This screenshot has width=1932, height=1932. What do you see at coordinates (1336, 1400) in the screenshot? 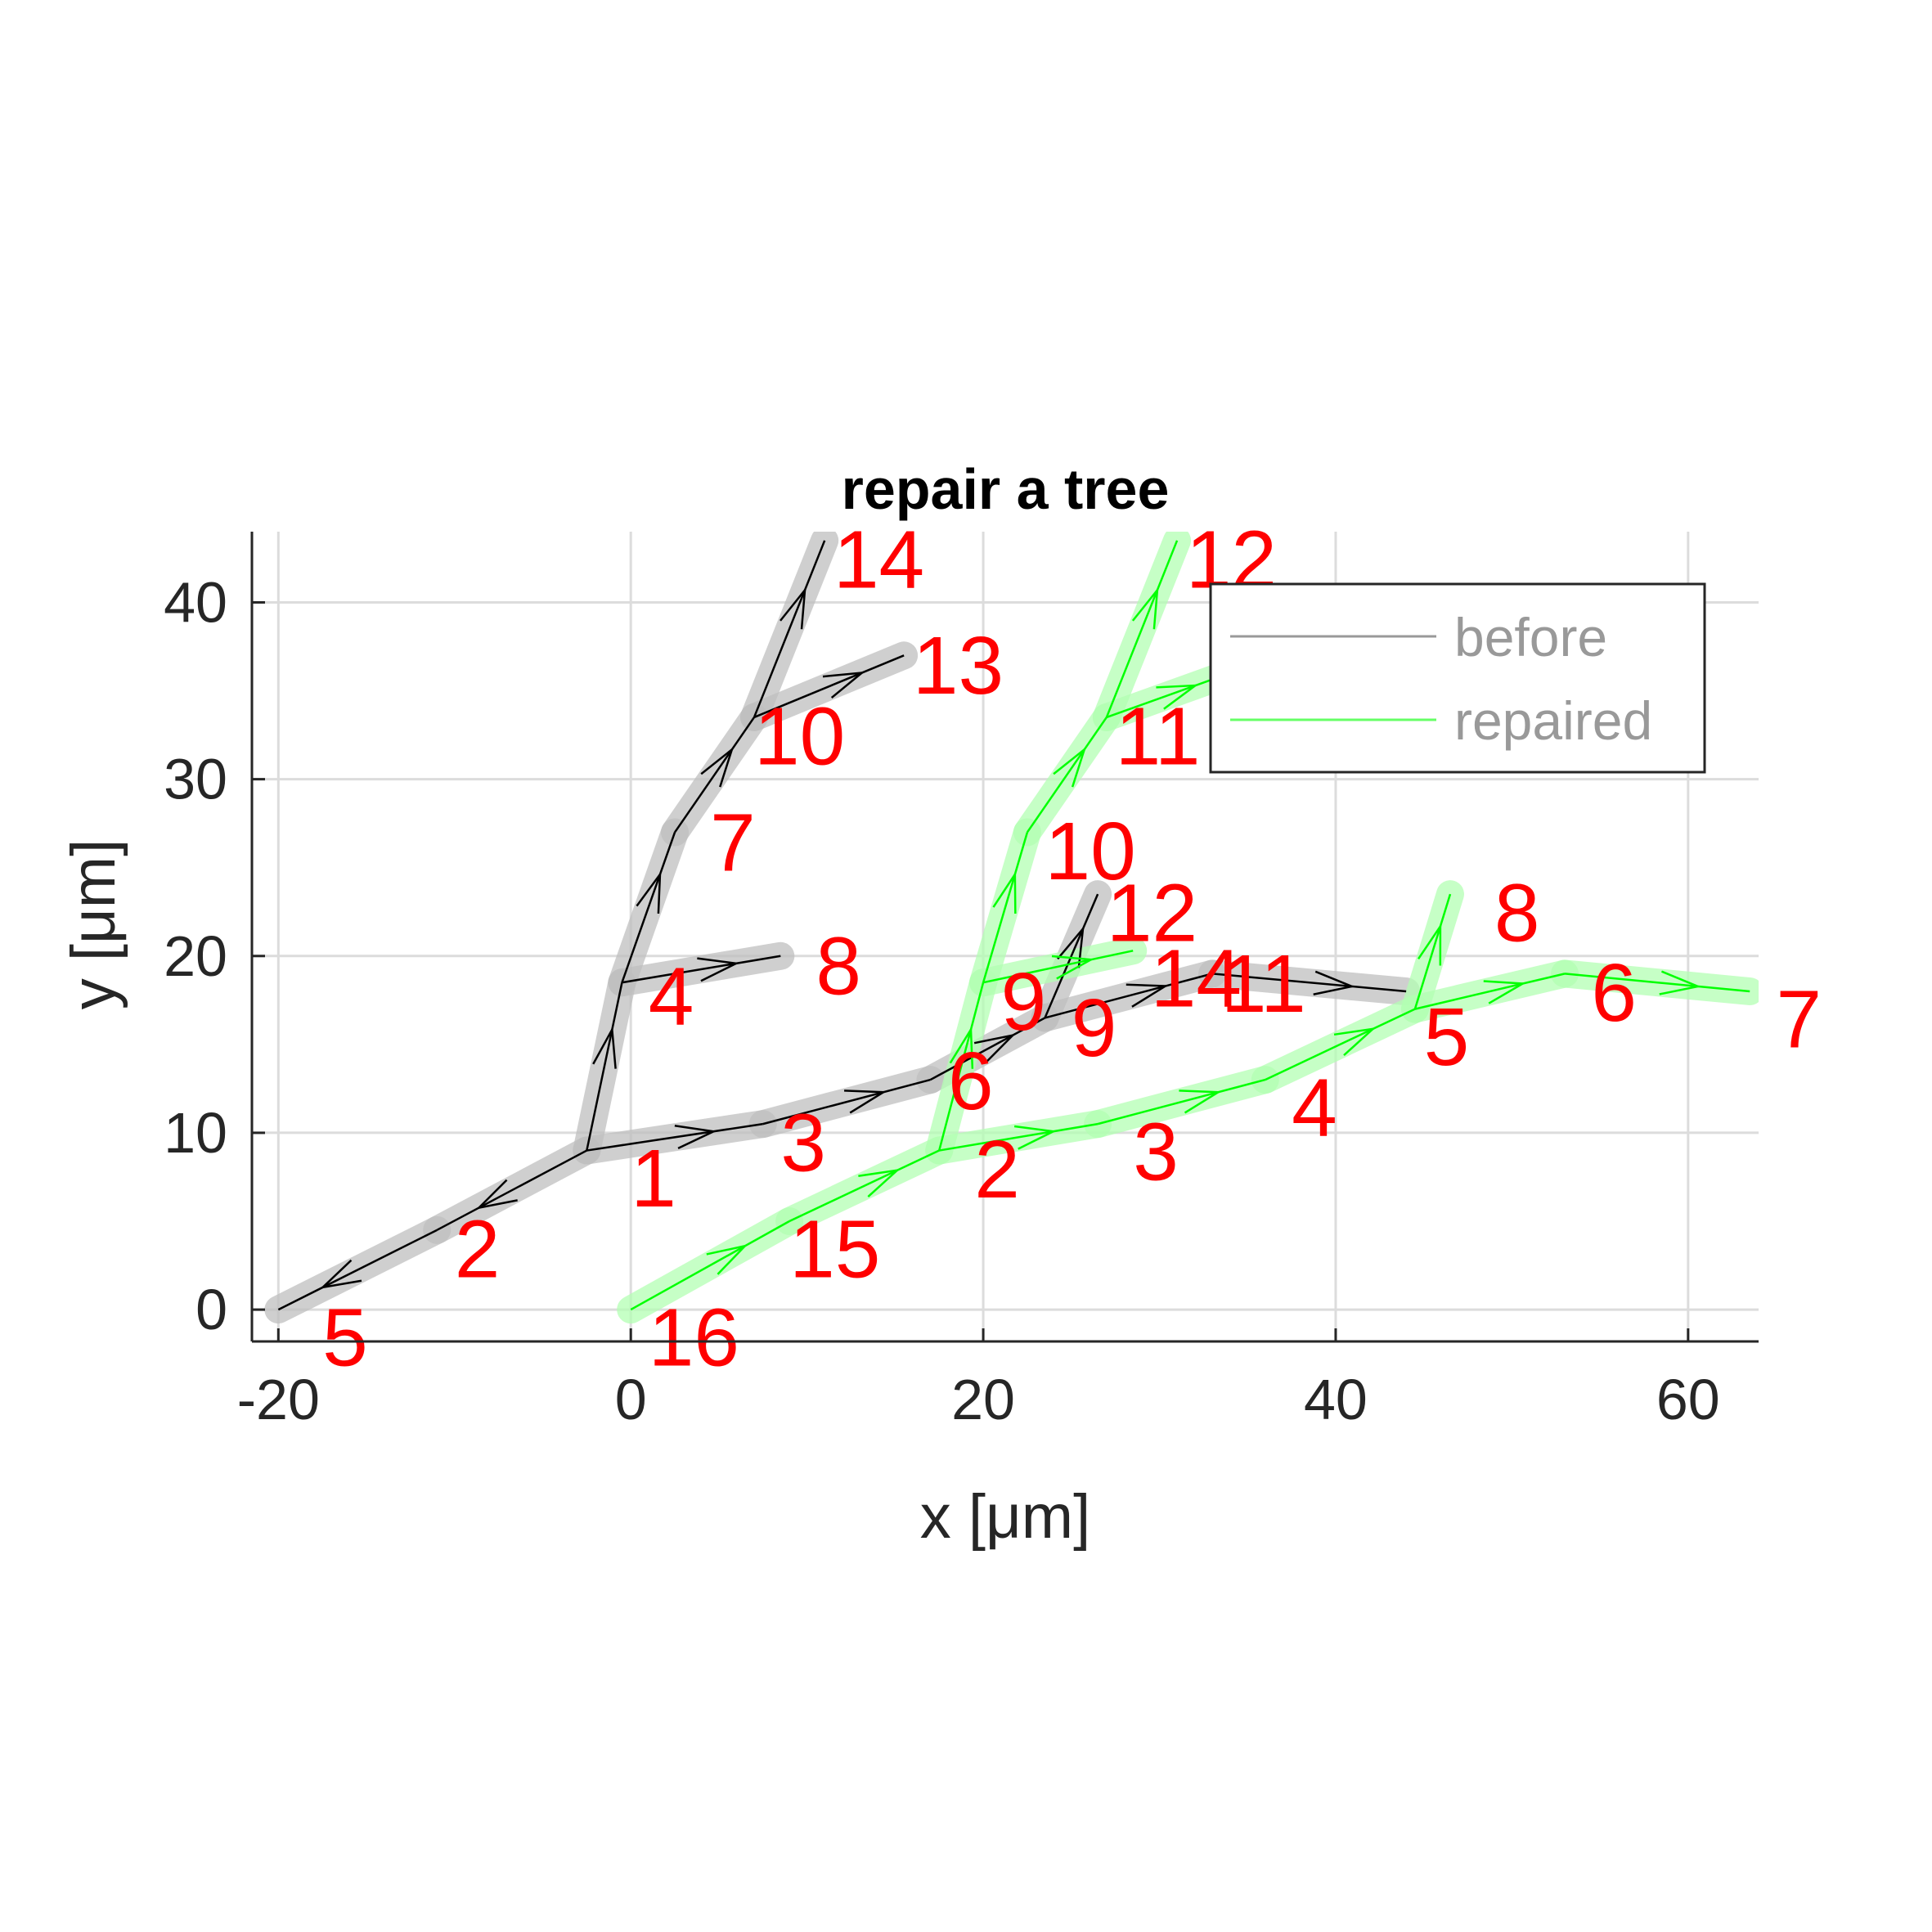
I see `x-tick-label: 40` at bounding box center [1336, 1400].